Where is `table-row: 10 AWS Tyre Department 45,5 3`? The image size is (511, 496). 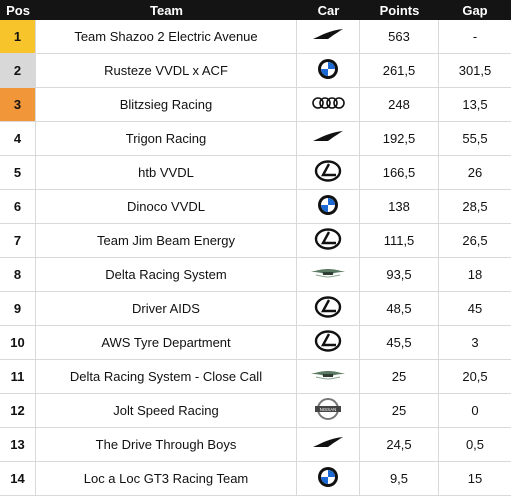
table-row: 10 AWS Tyre Department 45,5 3 is located at coordinates (255, 343).